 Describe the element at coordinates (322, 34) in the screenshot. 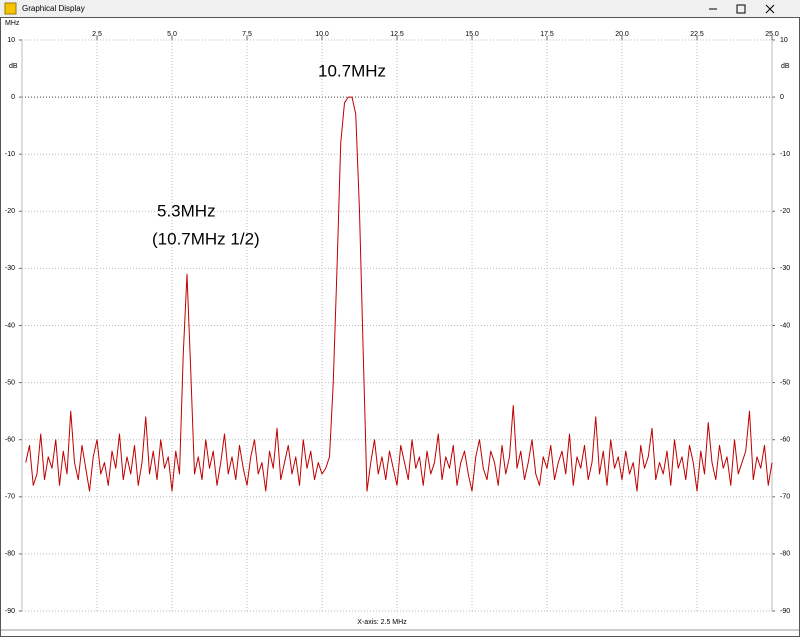

I see `x-tick-label: 10.0` at that location.